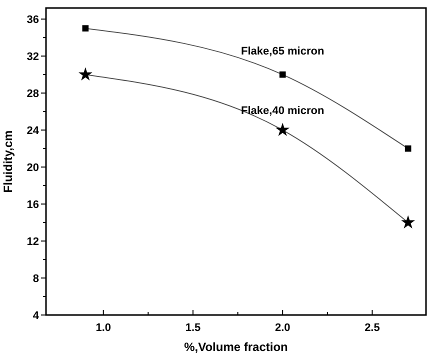 The image size is (434, 363). What do you see at coordinates (32, 205) in the screenshot?
I see `y-tick-label: 16` at bounding box center [32, 205].